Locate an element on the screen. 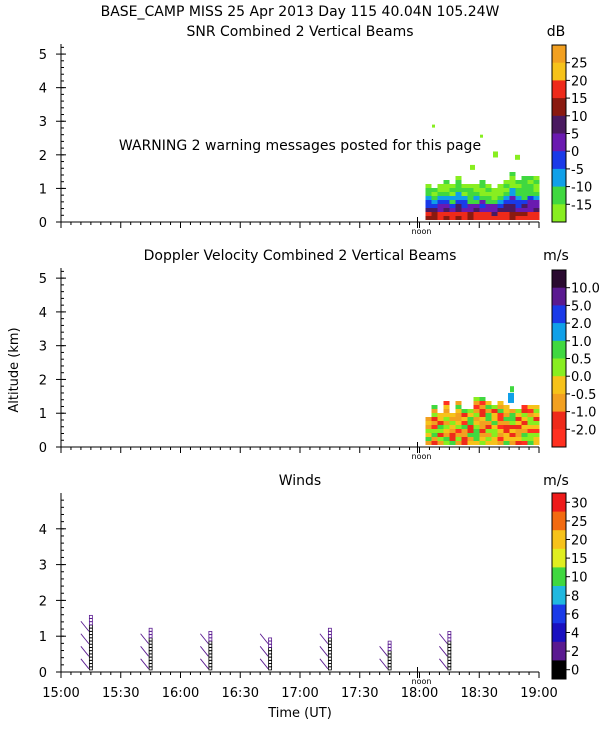 This screenshot has height=750, width=600. y-tick-label: 3 is located at coordinates (43, 122).